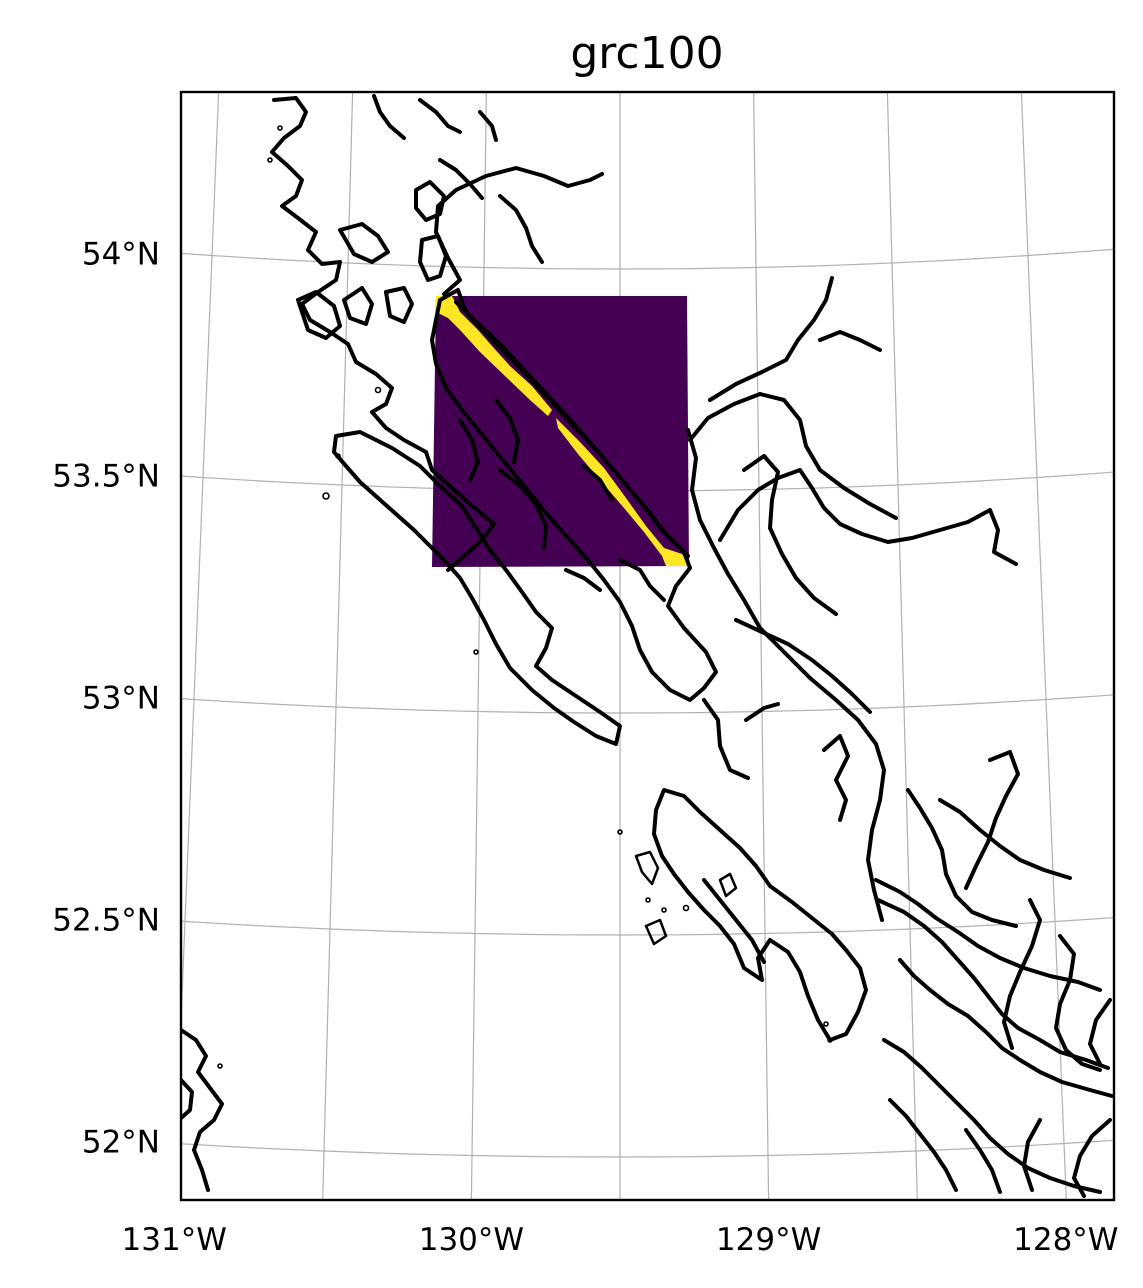 The height and width of the screenshot is (1288, 1143). What do you see at coordinates (471, 1240) in the screenshot?
I see `x-tick-label: 130°W` at bounding box center [471, 1240].